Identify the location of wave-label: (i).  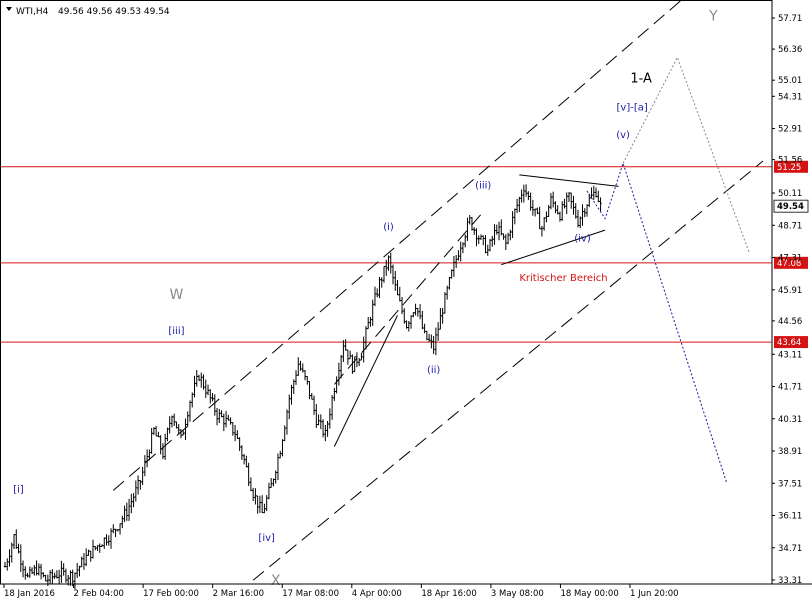
(388, 227).